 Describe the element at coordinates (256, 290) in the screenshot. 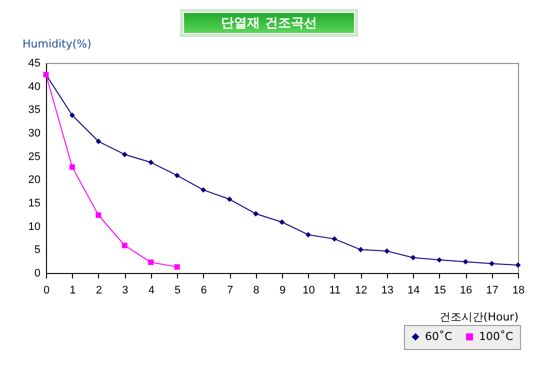

I see `x-tick-label: 8` at that location.